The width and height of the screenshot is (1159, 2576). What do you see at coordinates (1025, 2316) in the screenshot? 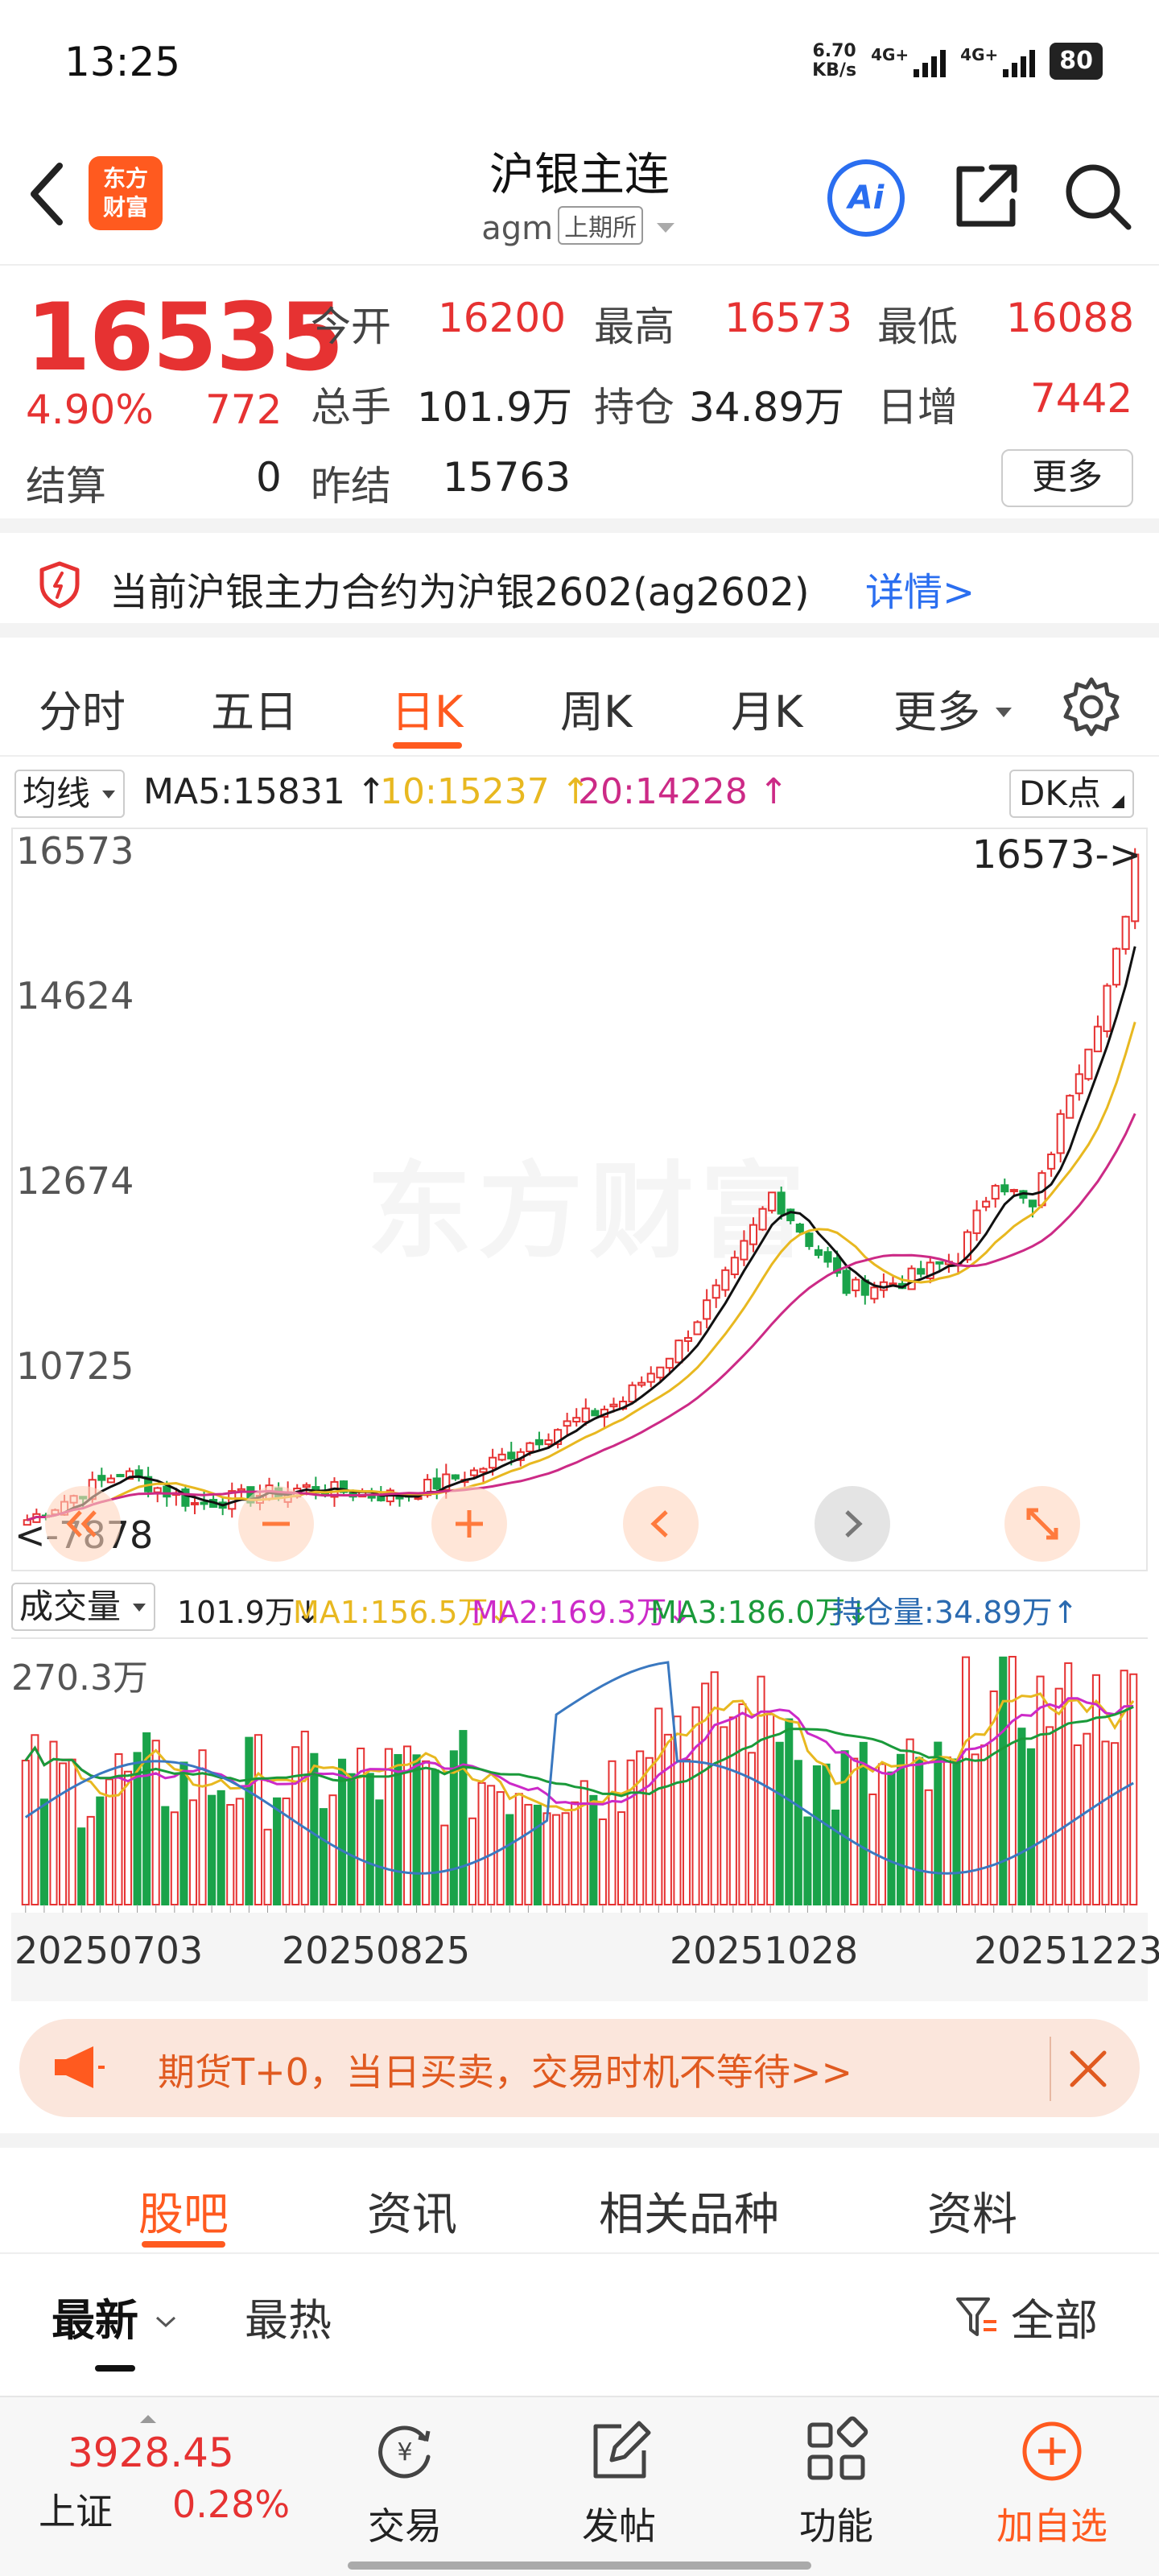
I see `filter-all-button: 全部` at bounding box center [1025, 2316].